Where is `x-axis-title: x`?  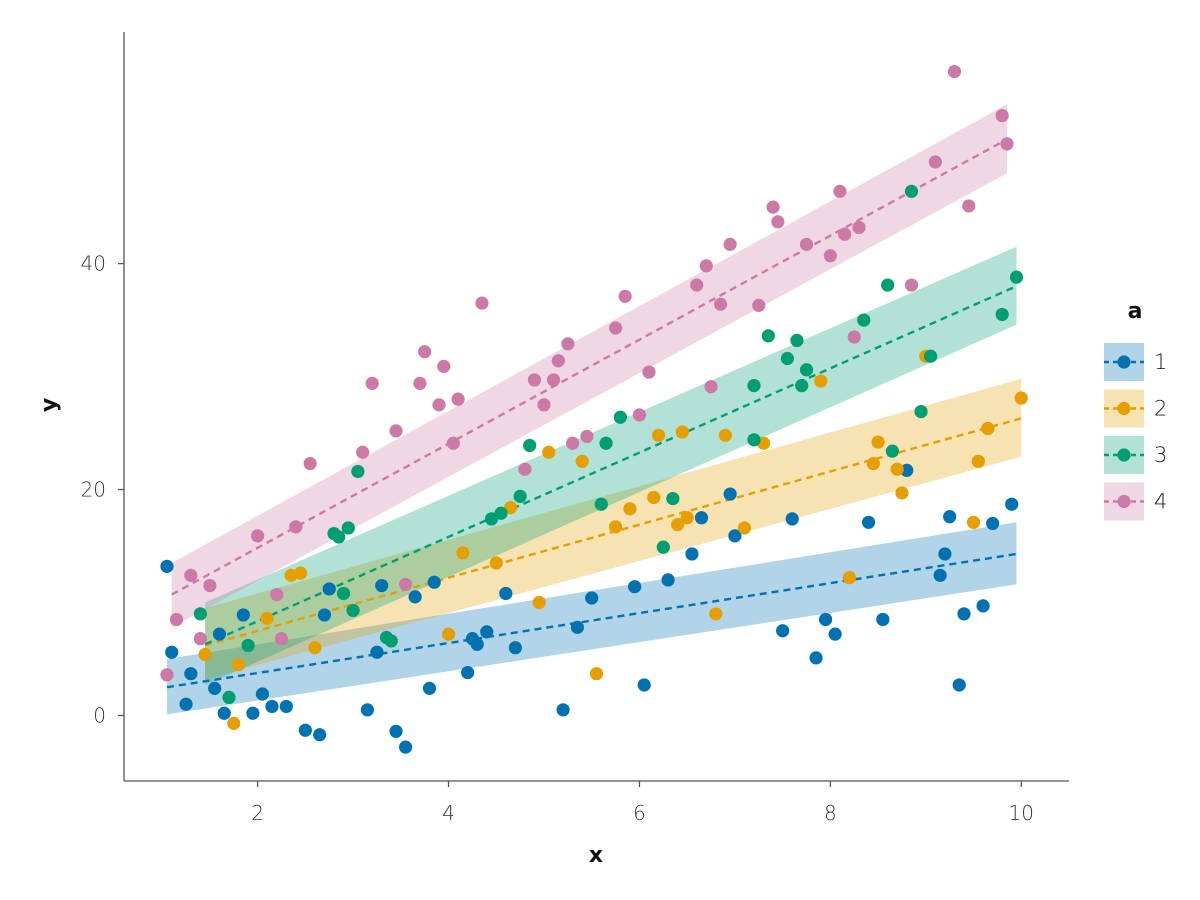
x-axis-title: x is located at coordinates (596, 855).